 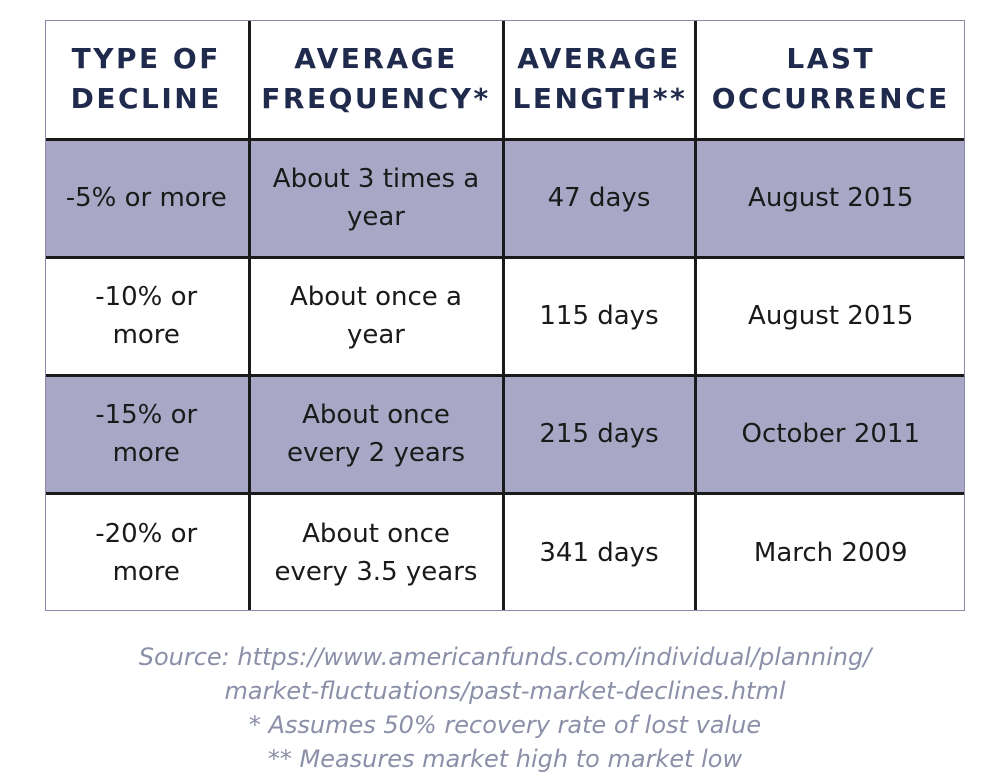 What do you see at coordinates (598, 315) in the screenshot?
I see `cell-length: 115 days` at bounding box center [598, 315].